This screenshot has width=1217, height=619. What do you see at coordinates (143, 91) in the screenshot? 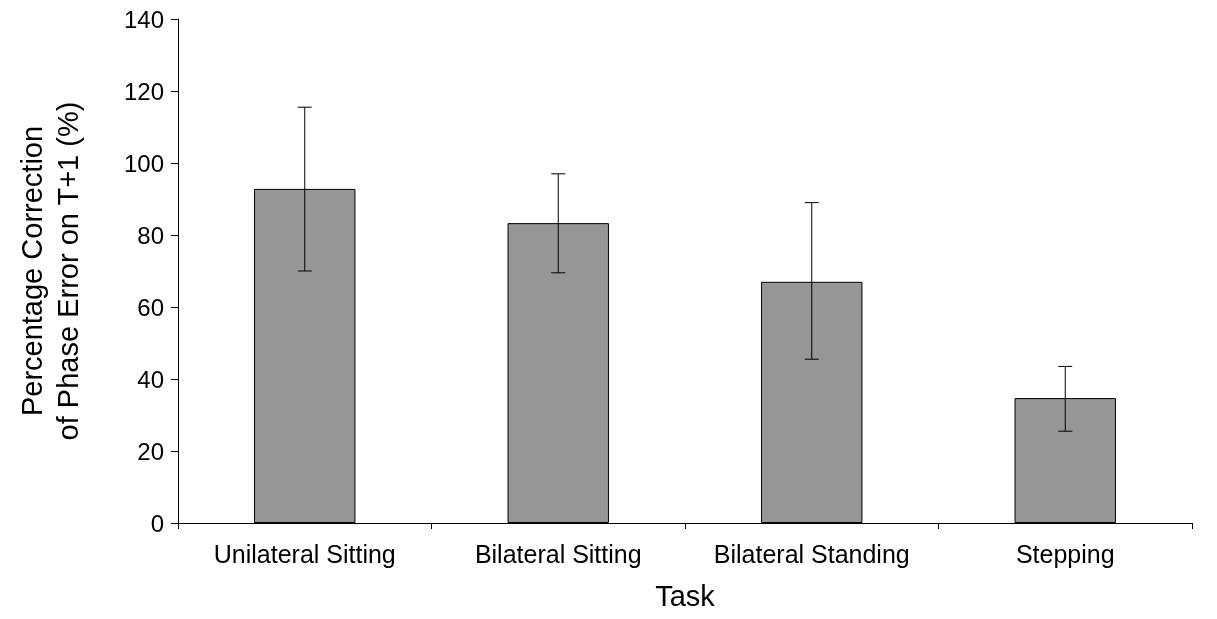
I see `y-tick-label: 120` at bounding box center [143, 91].